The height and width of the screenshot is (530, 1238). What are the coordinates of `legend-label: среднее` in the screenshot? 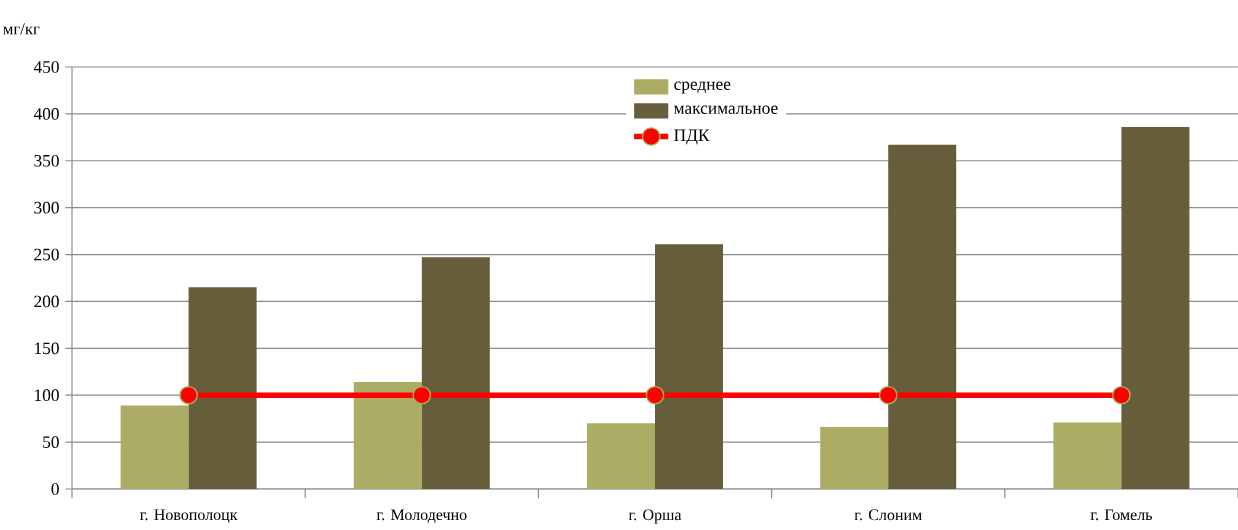 It's located at (702, 87).